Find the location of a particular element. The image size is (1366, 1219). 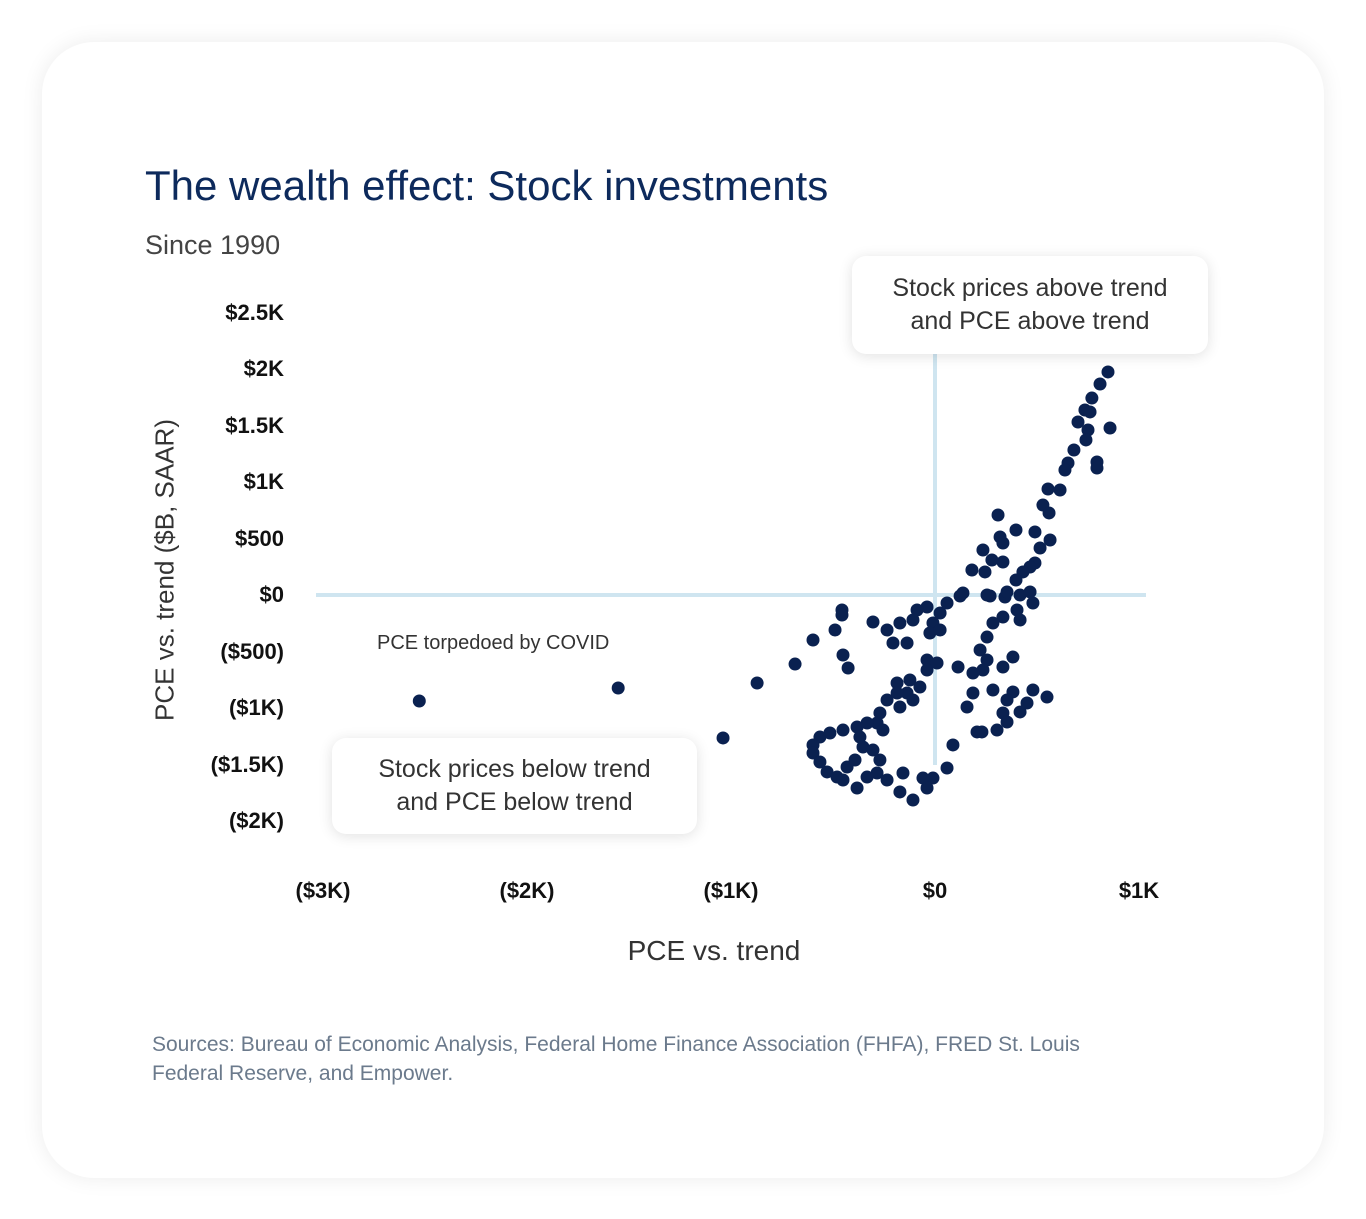

x-tick-label: $1K is located at coordinates (1139, 890).